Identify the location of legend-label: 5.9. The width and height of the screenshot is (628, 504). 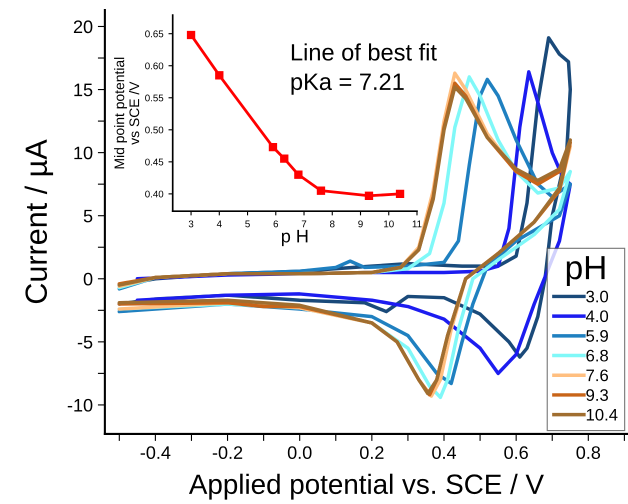
(597, 336).